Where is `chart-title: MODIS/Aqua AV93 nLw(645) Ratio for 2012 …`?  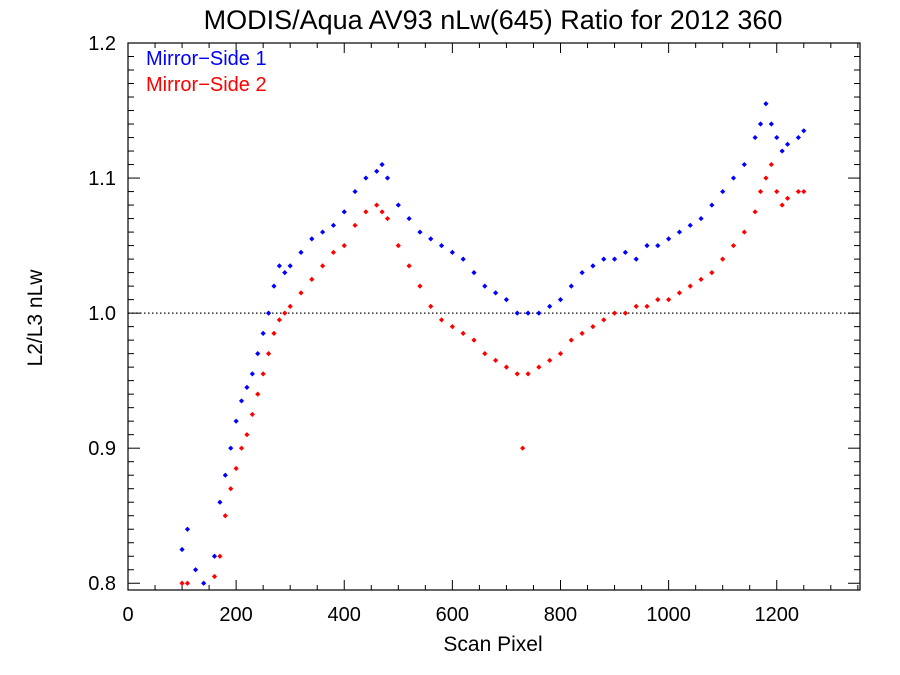
chart-title: MODIS/Aqua AV93 nLw(645) Ratio for 2012 … is located at coordinates (493, 20).